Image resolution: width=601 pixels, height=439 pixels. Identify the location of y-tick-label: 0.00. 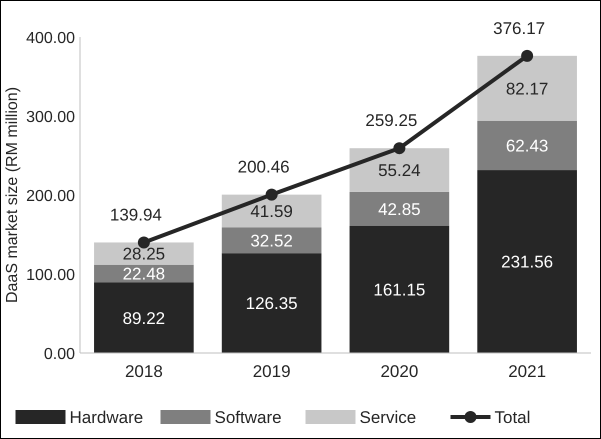
(60, 354).